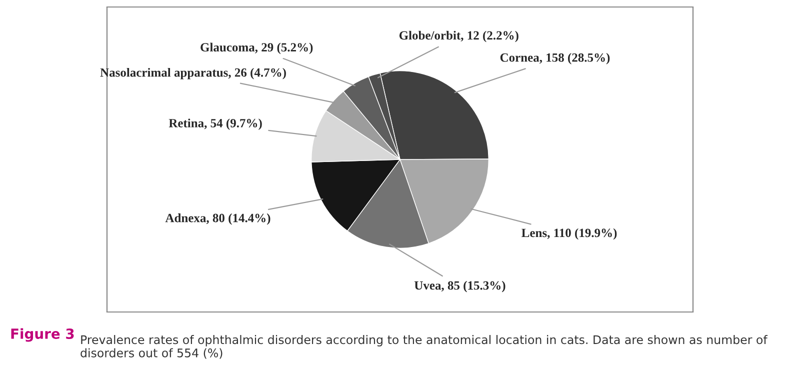  What do you see at coordinates (193, 74) in the screenshot?
I see `slice-label: Nasolacrimal apparatus, 26 (4.7%)` at bounding box center [193, 74].